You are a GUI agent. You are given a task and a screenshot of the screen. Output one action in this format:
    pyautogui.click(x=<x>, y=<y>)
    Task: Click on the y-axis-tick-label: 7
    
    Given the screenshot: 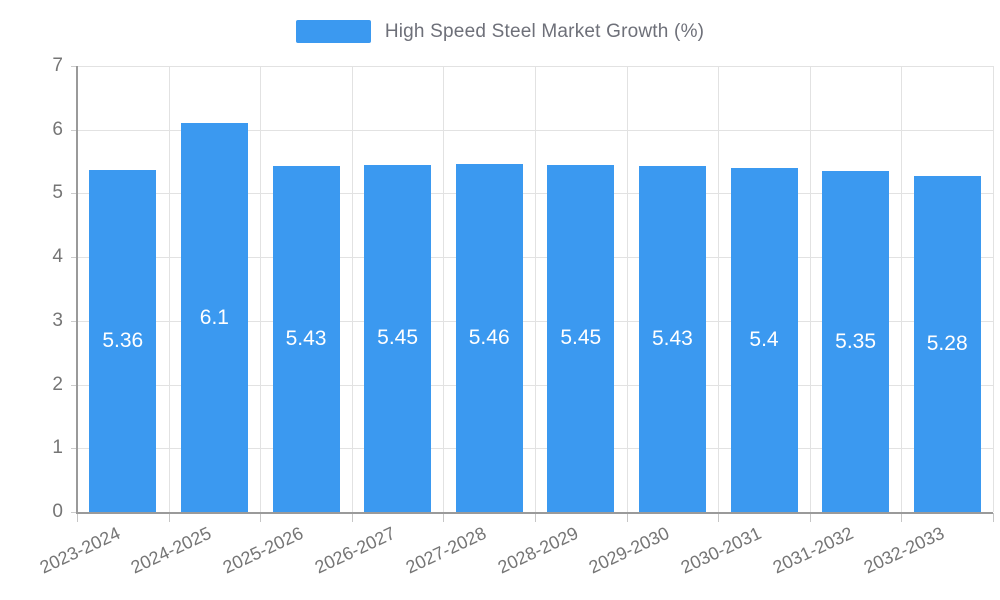 What is the action you would take?
    pyautogui.click(x=57, y=65)
    